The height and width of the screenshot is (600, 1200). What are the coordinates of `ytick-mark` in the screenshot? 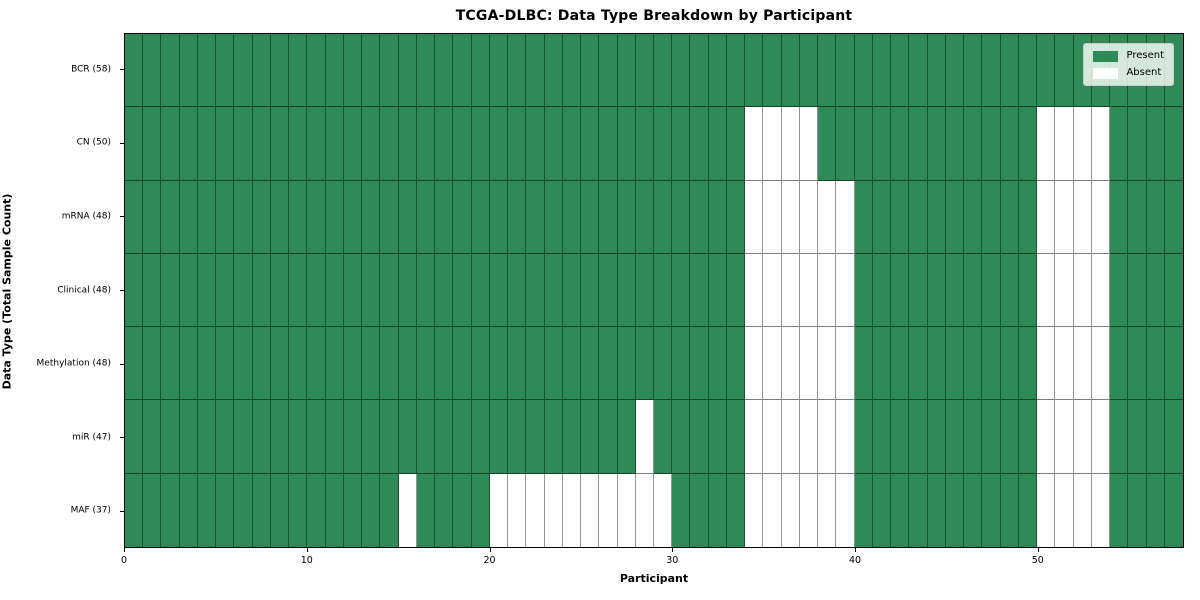 It's located at (122, 438).